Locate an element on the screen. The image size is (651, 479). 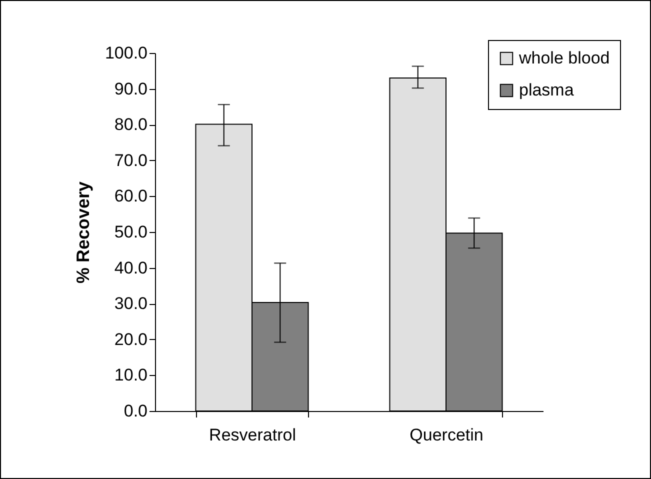
y-tick-label: 0.0 is located at coordinates (136, 411).